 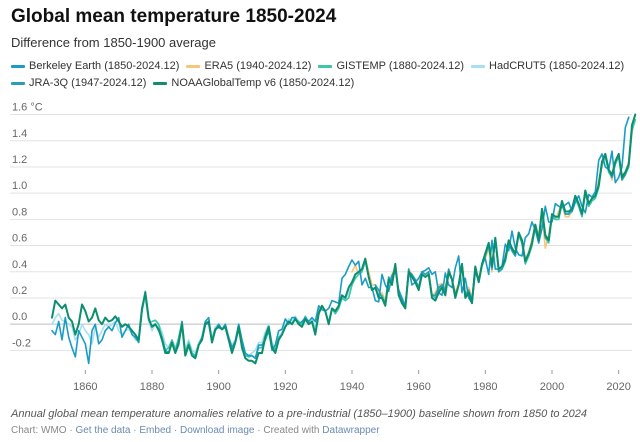 I want to click on chart-title: Global mean temperature 1850-2024, so click(x=174, y=16).